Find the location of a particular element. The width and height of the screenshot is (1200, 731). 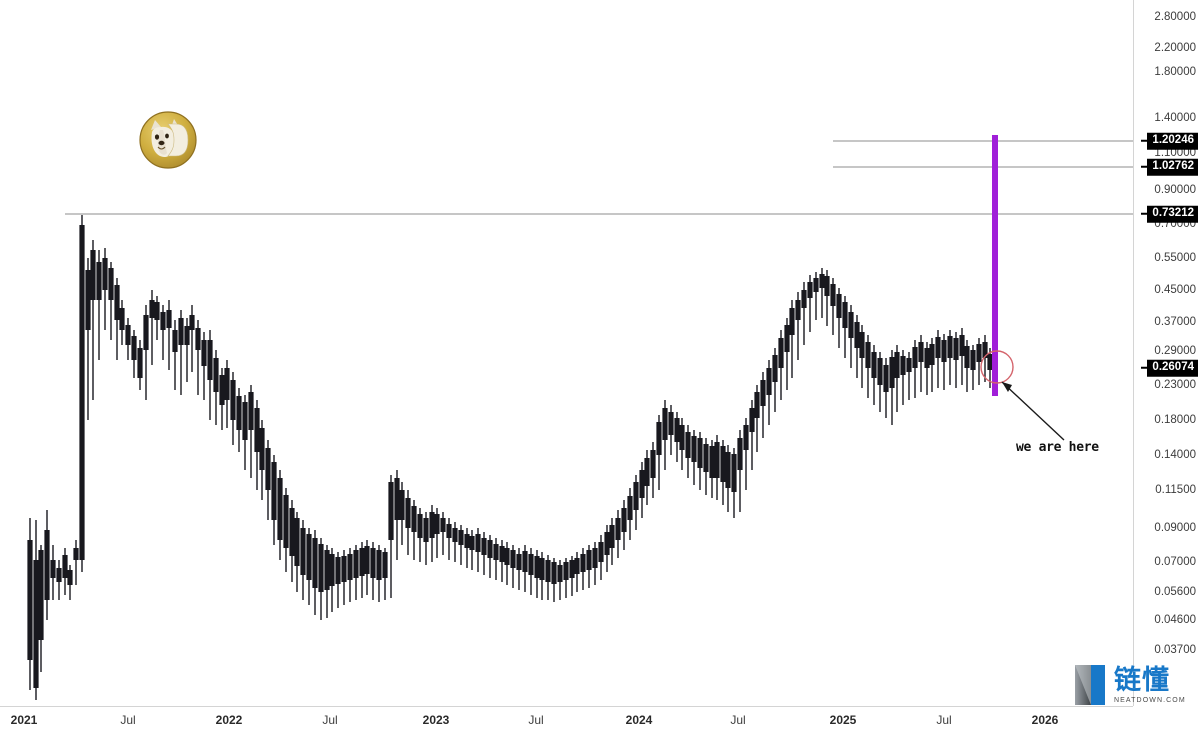

price-tick-0-37000: 0.37000 is located at coordinates (1175, 322).